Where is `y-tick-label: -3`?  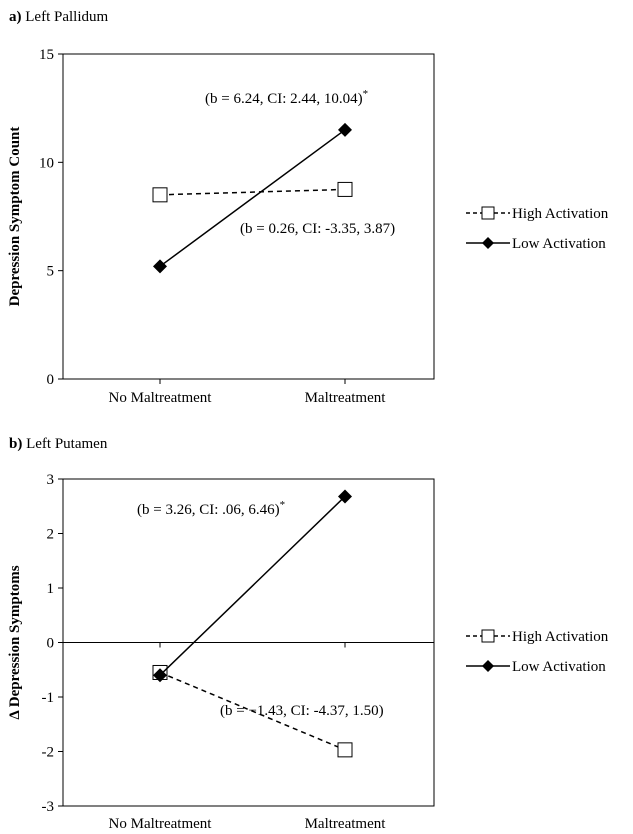
y-tick-label: -3 is located at coordinates (48, 807).